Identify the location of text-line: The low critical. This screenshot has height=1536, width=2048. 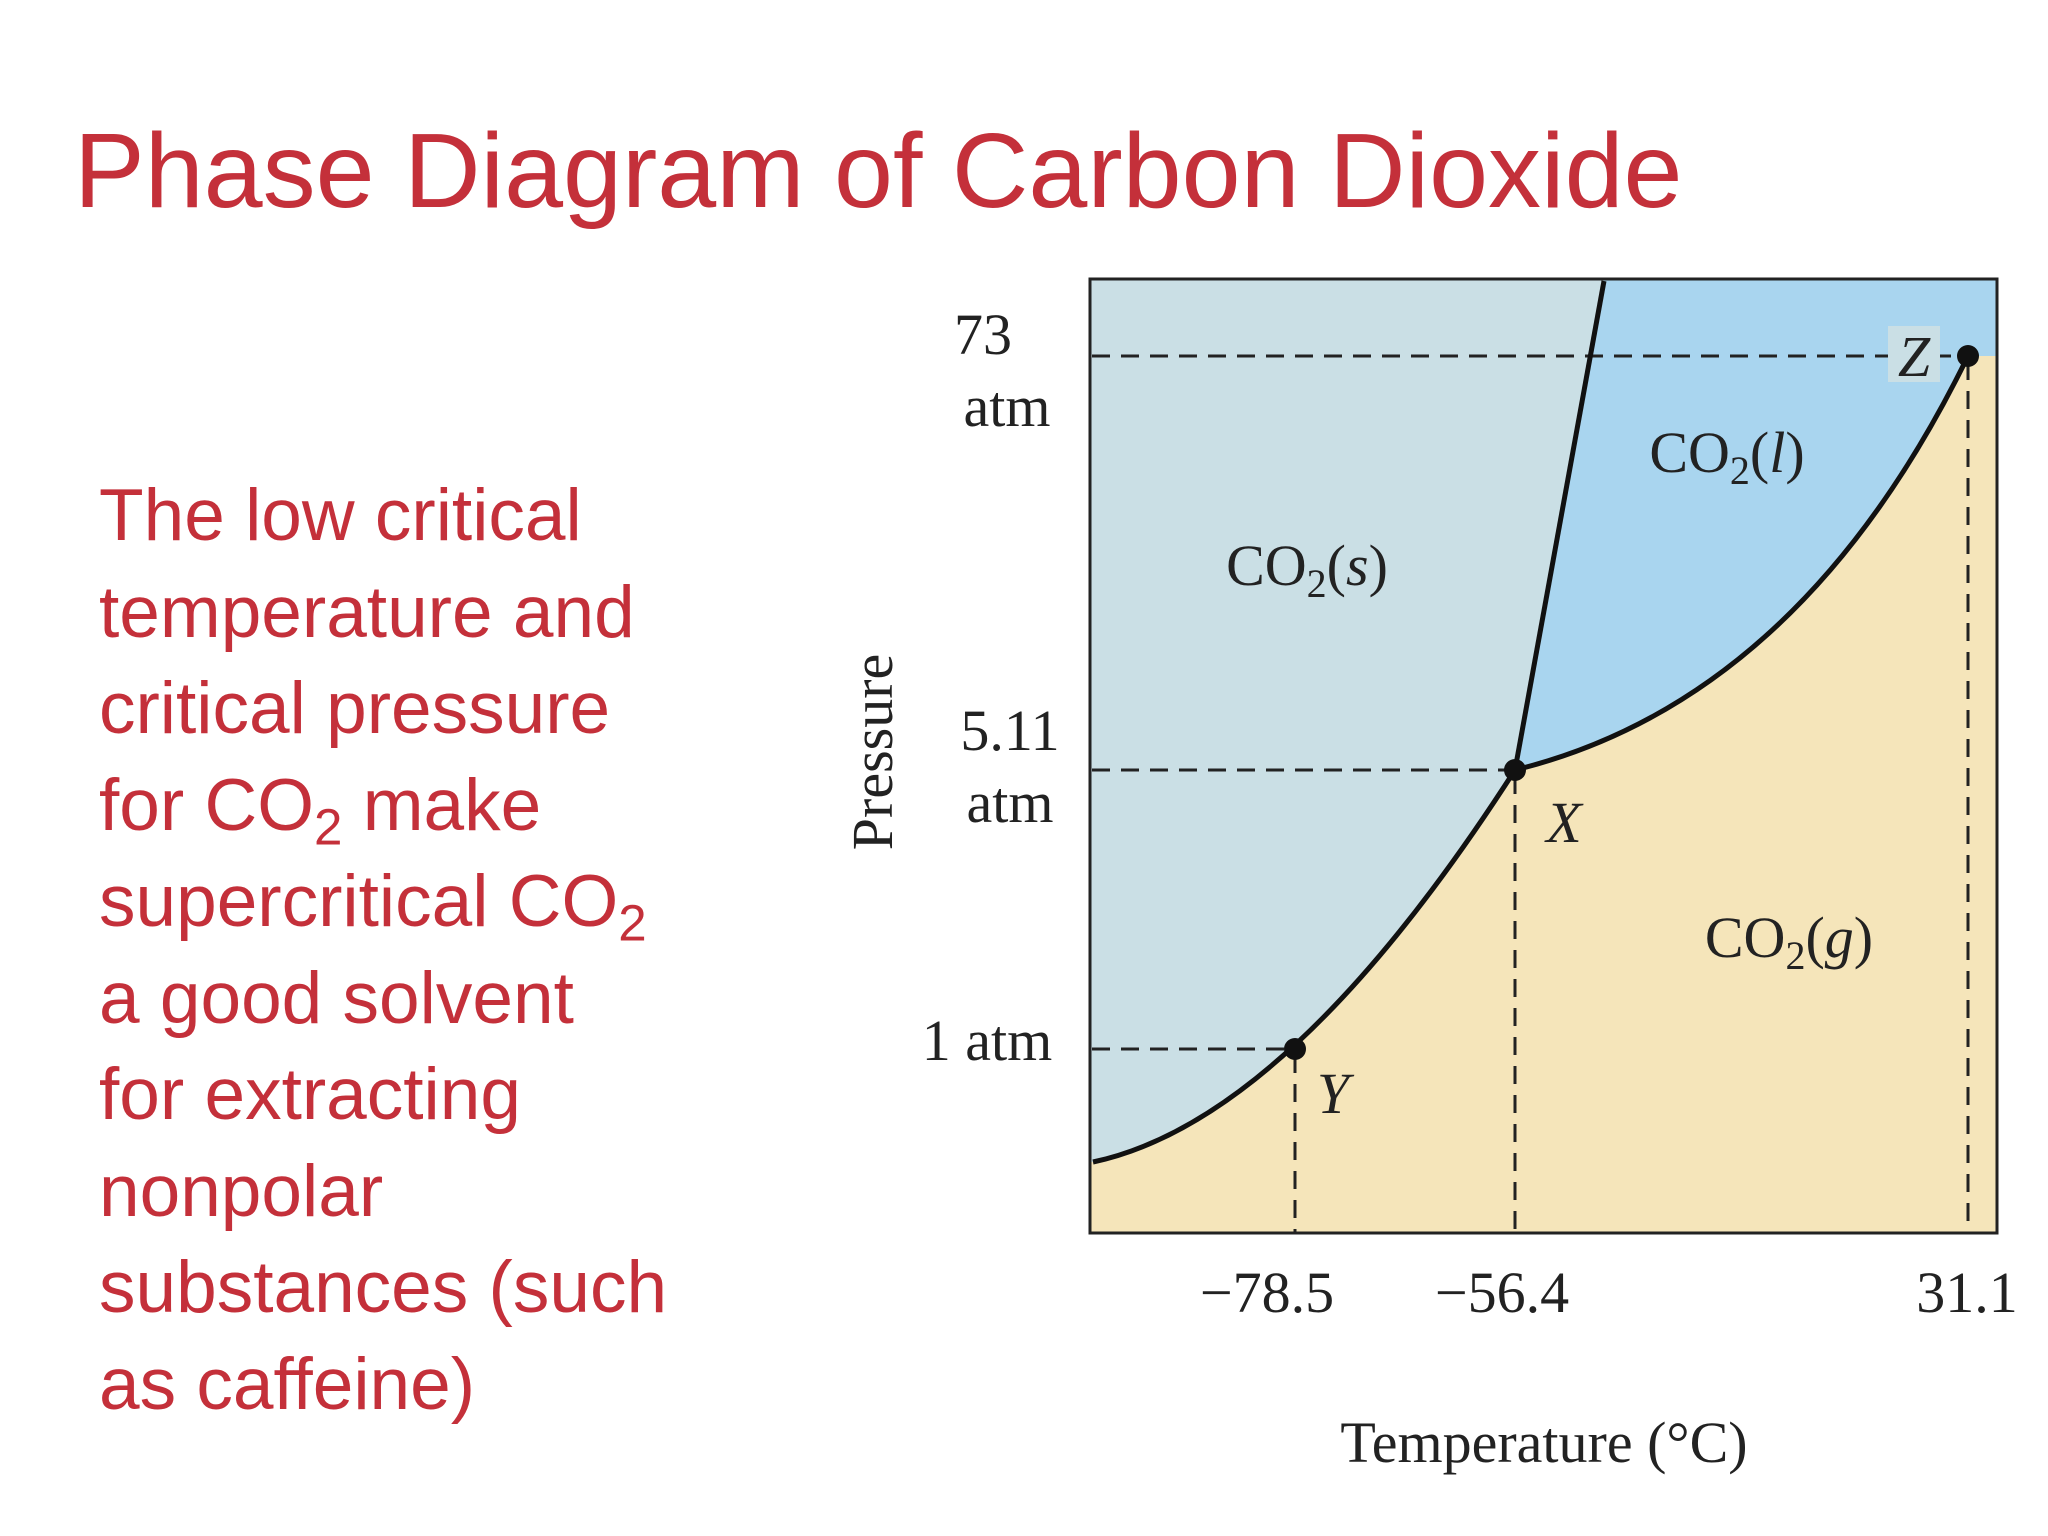
(383, 516).